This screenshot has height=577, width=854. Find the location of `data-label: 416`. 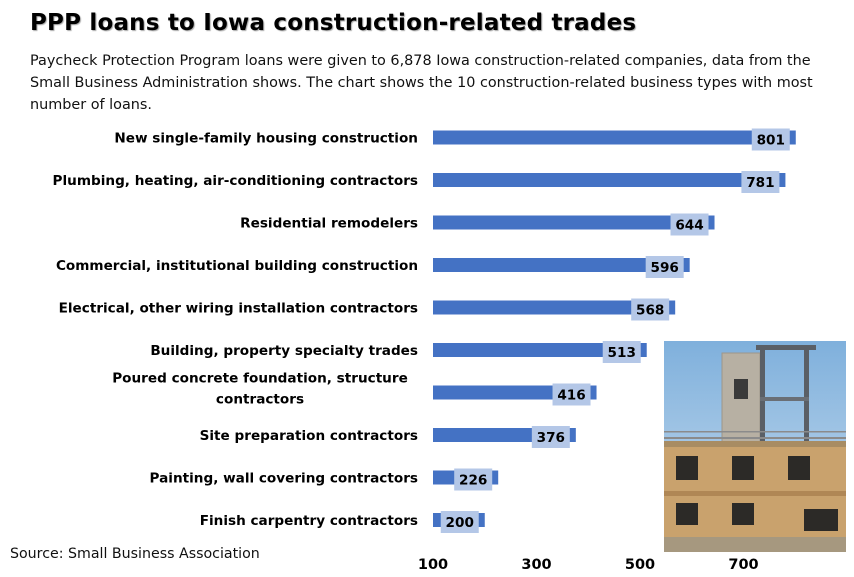

data-label: 416 is located at coordinates (571, 396).